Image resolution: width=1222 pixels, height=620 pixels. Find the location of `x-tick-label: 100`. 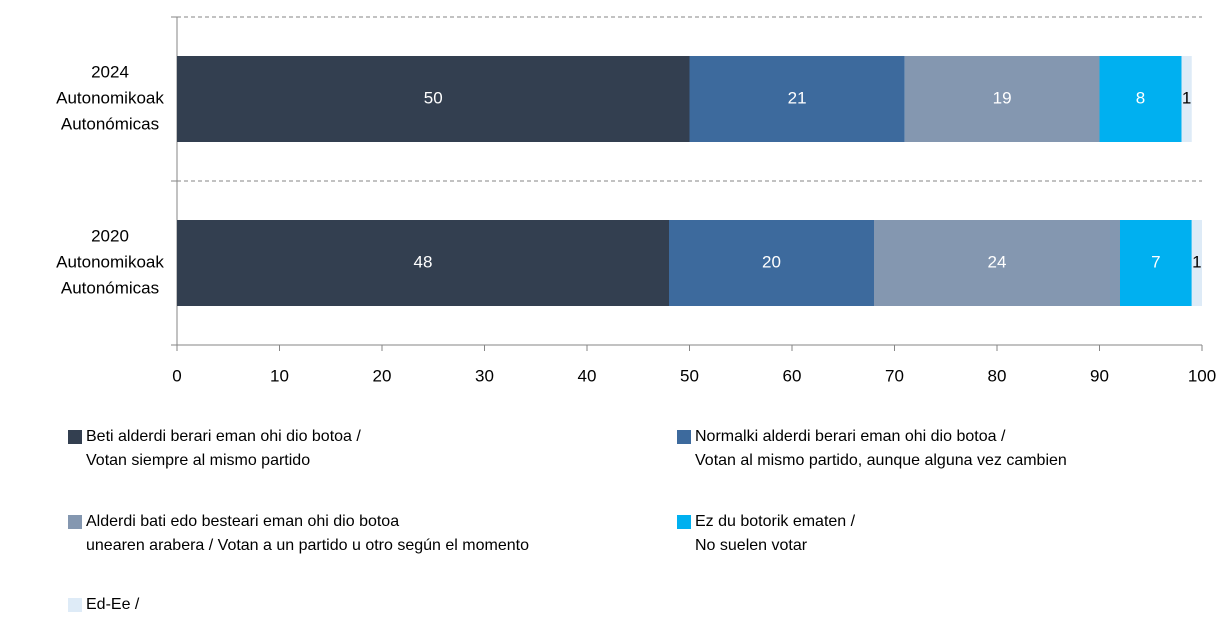

x-tick-label: 100 is located at coordinates (1202, 375).